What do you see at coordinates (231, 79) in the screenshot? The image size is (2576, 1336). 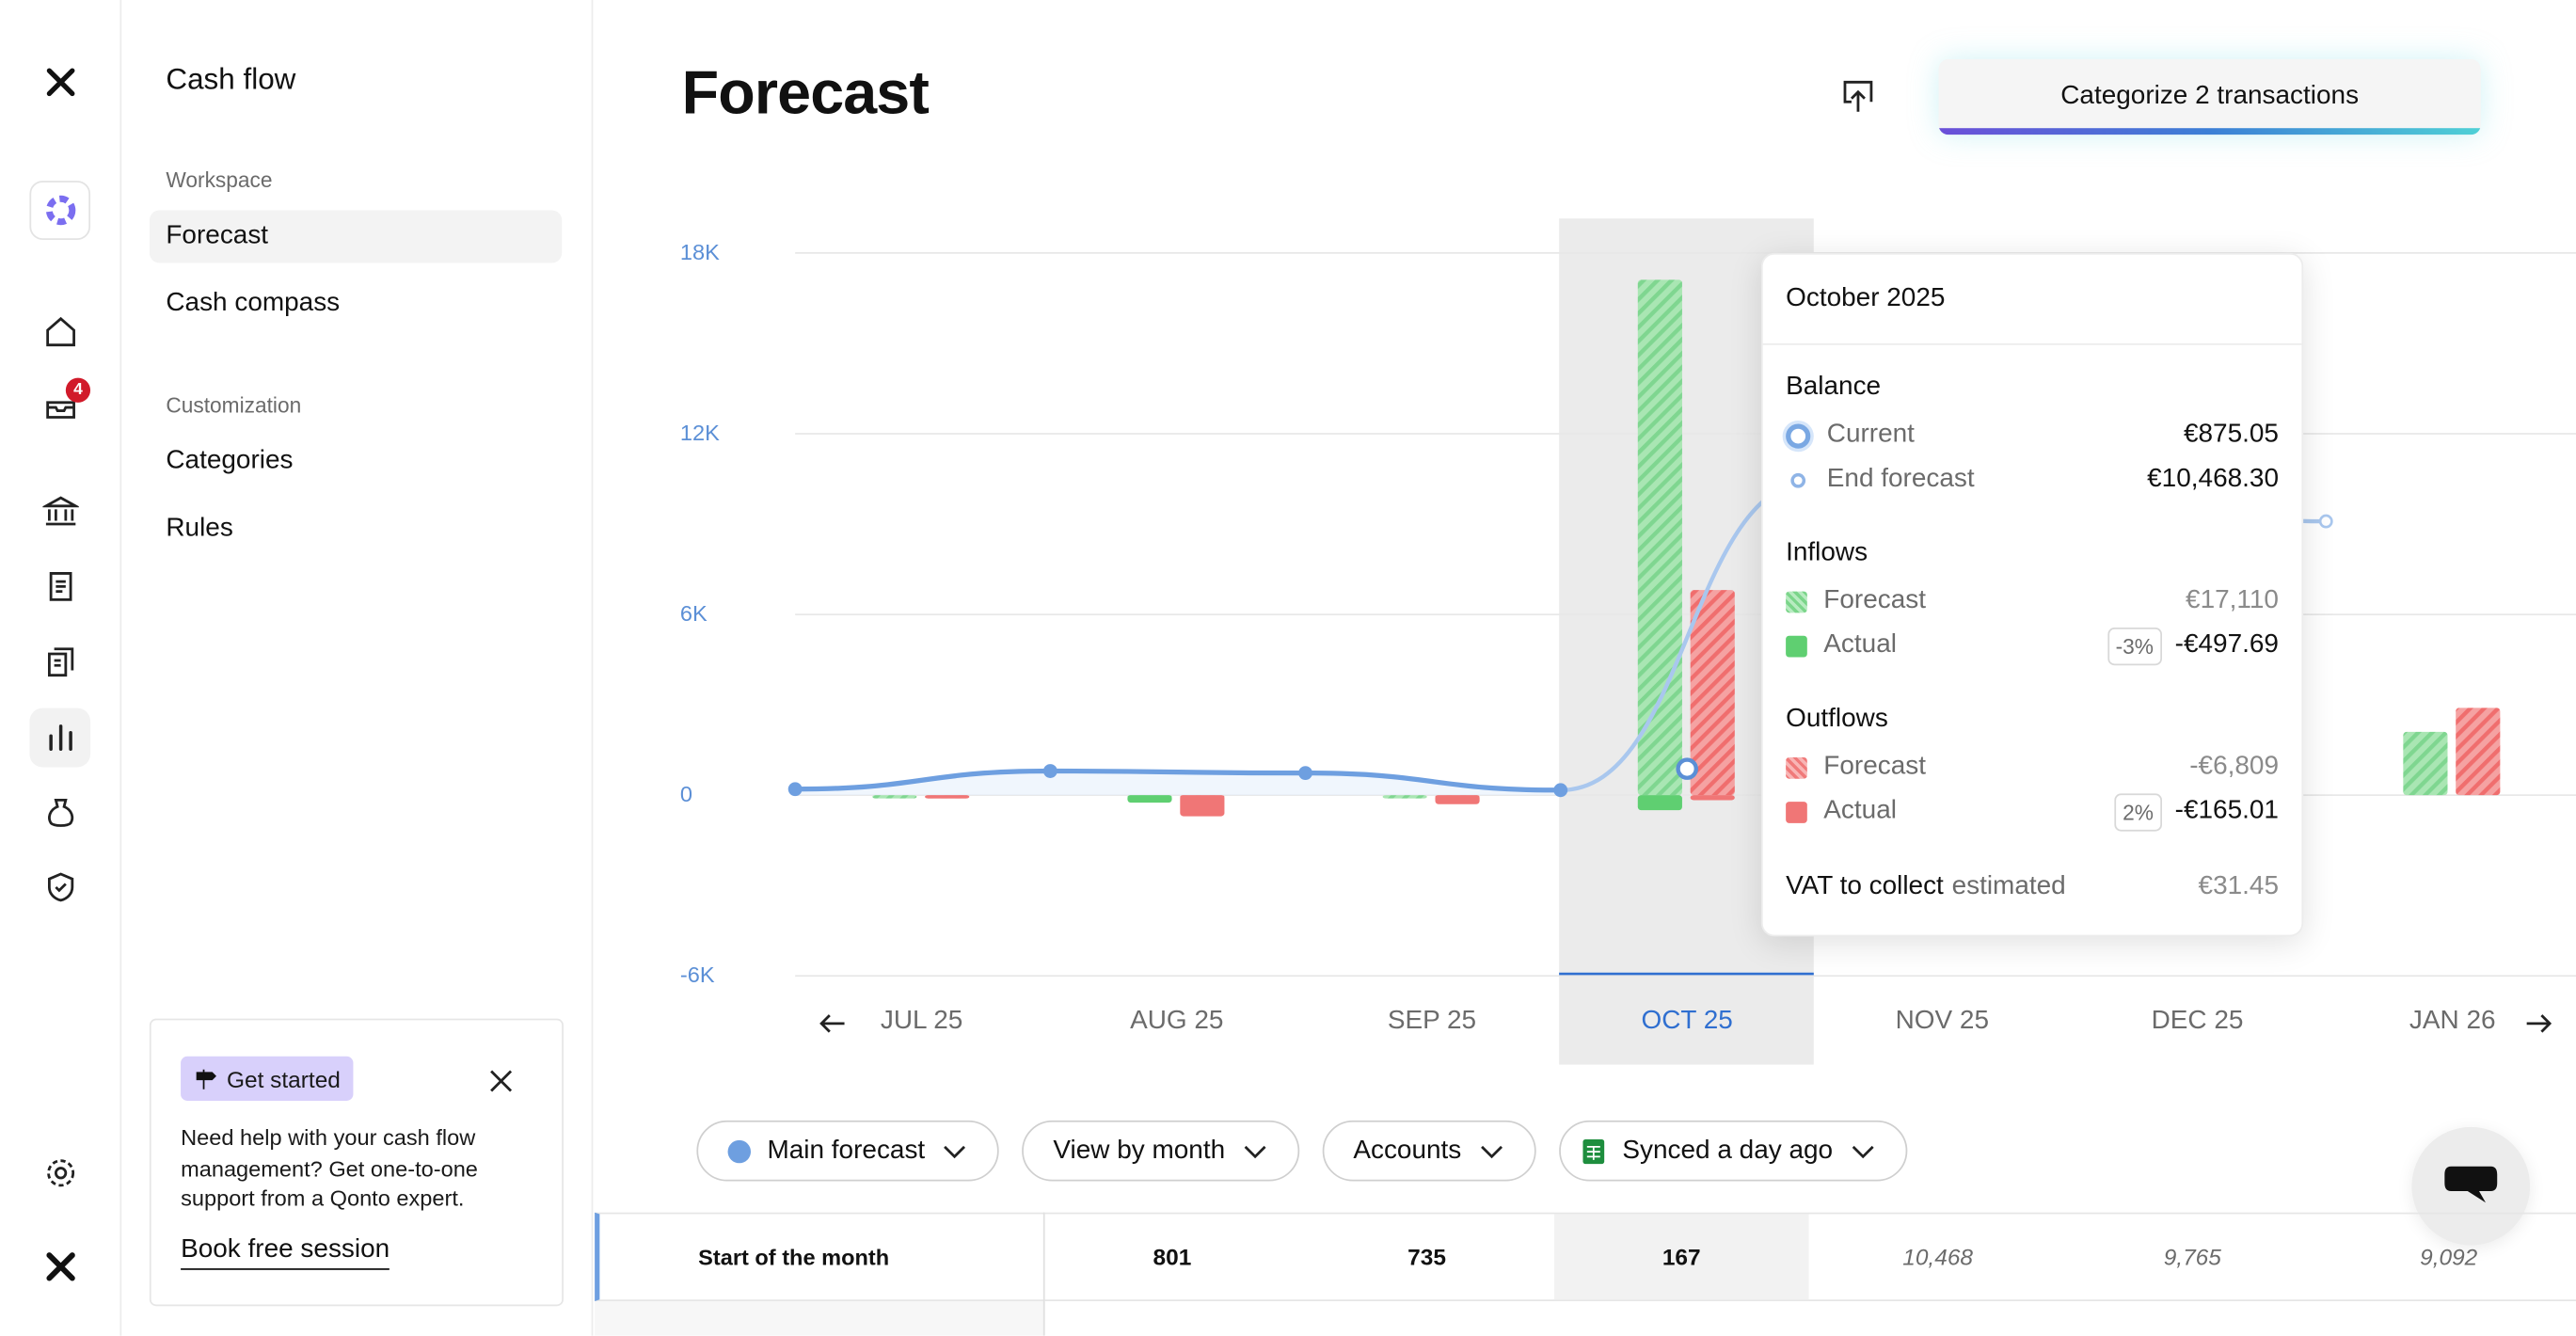 I see `sidebar-title: Cash flow` at bounding box center [231, 79].